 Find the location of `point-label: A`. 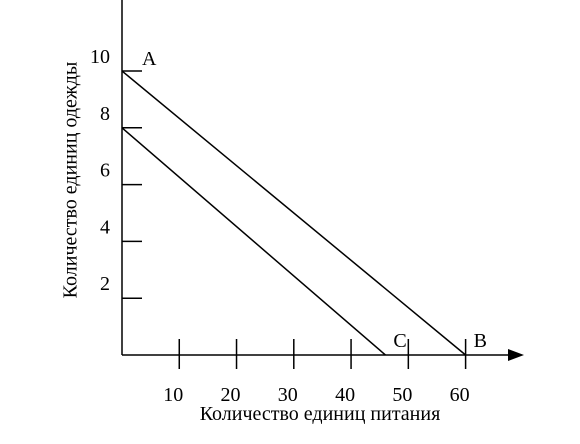

point-label: A is located at coordinates (149, 59).